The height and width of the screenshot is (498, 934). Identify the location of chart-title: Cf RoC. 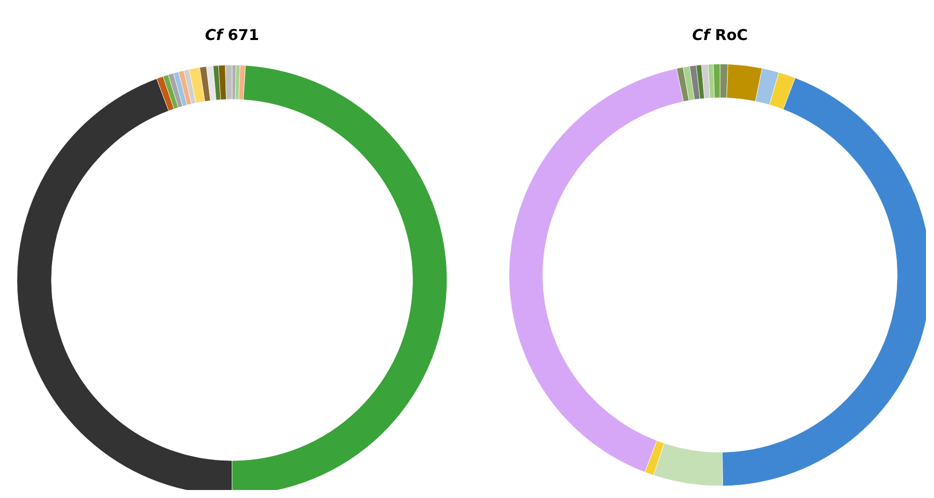
(720, 35).